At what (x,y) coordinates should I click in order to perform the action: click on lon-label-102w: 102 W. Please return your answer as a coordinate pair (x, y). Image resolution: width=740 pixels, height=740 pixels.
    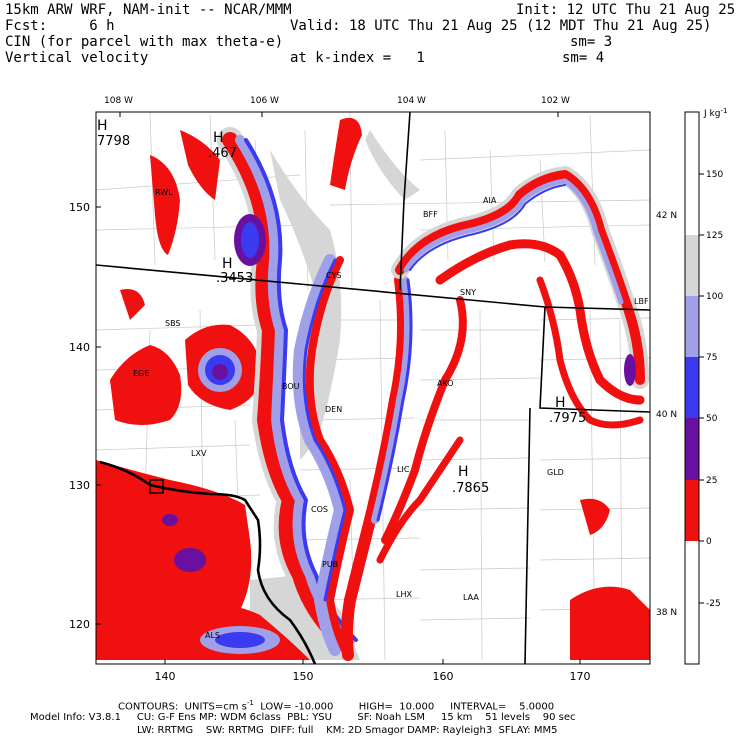
    Looking at the image, I should click on (555, 101).